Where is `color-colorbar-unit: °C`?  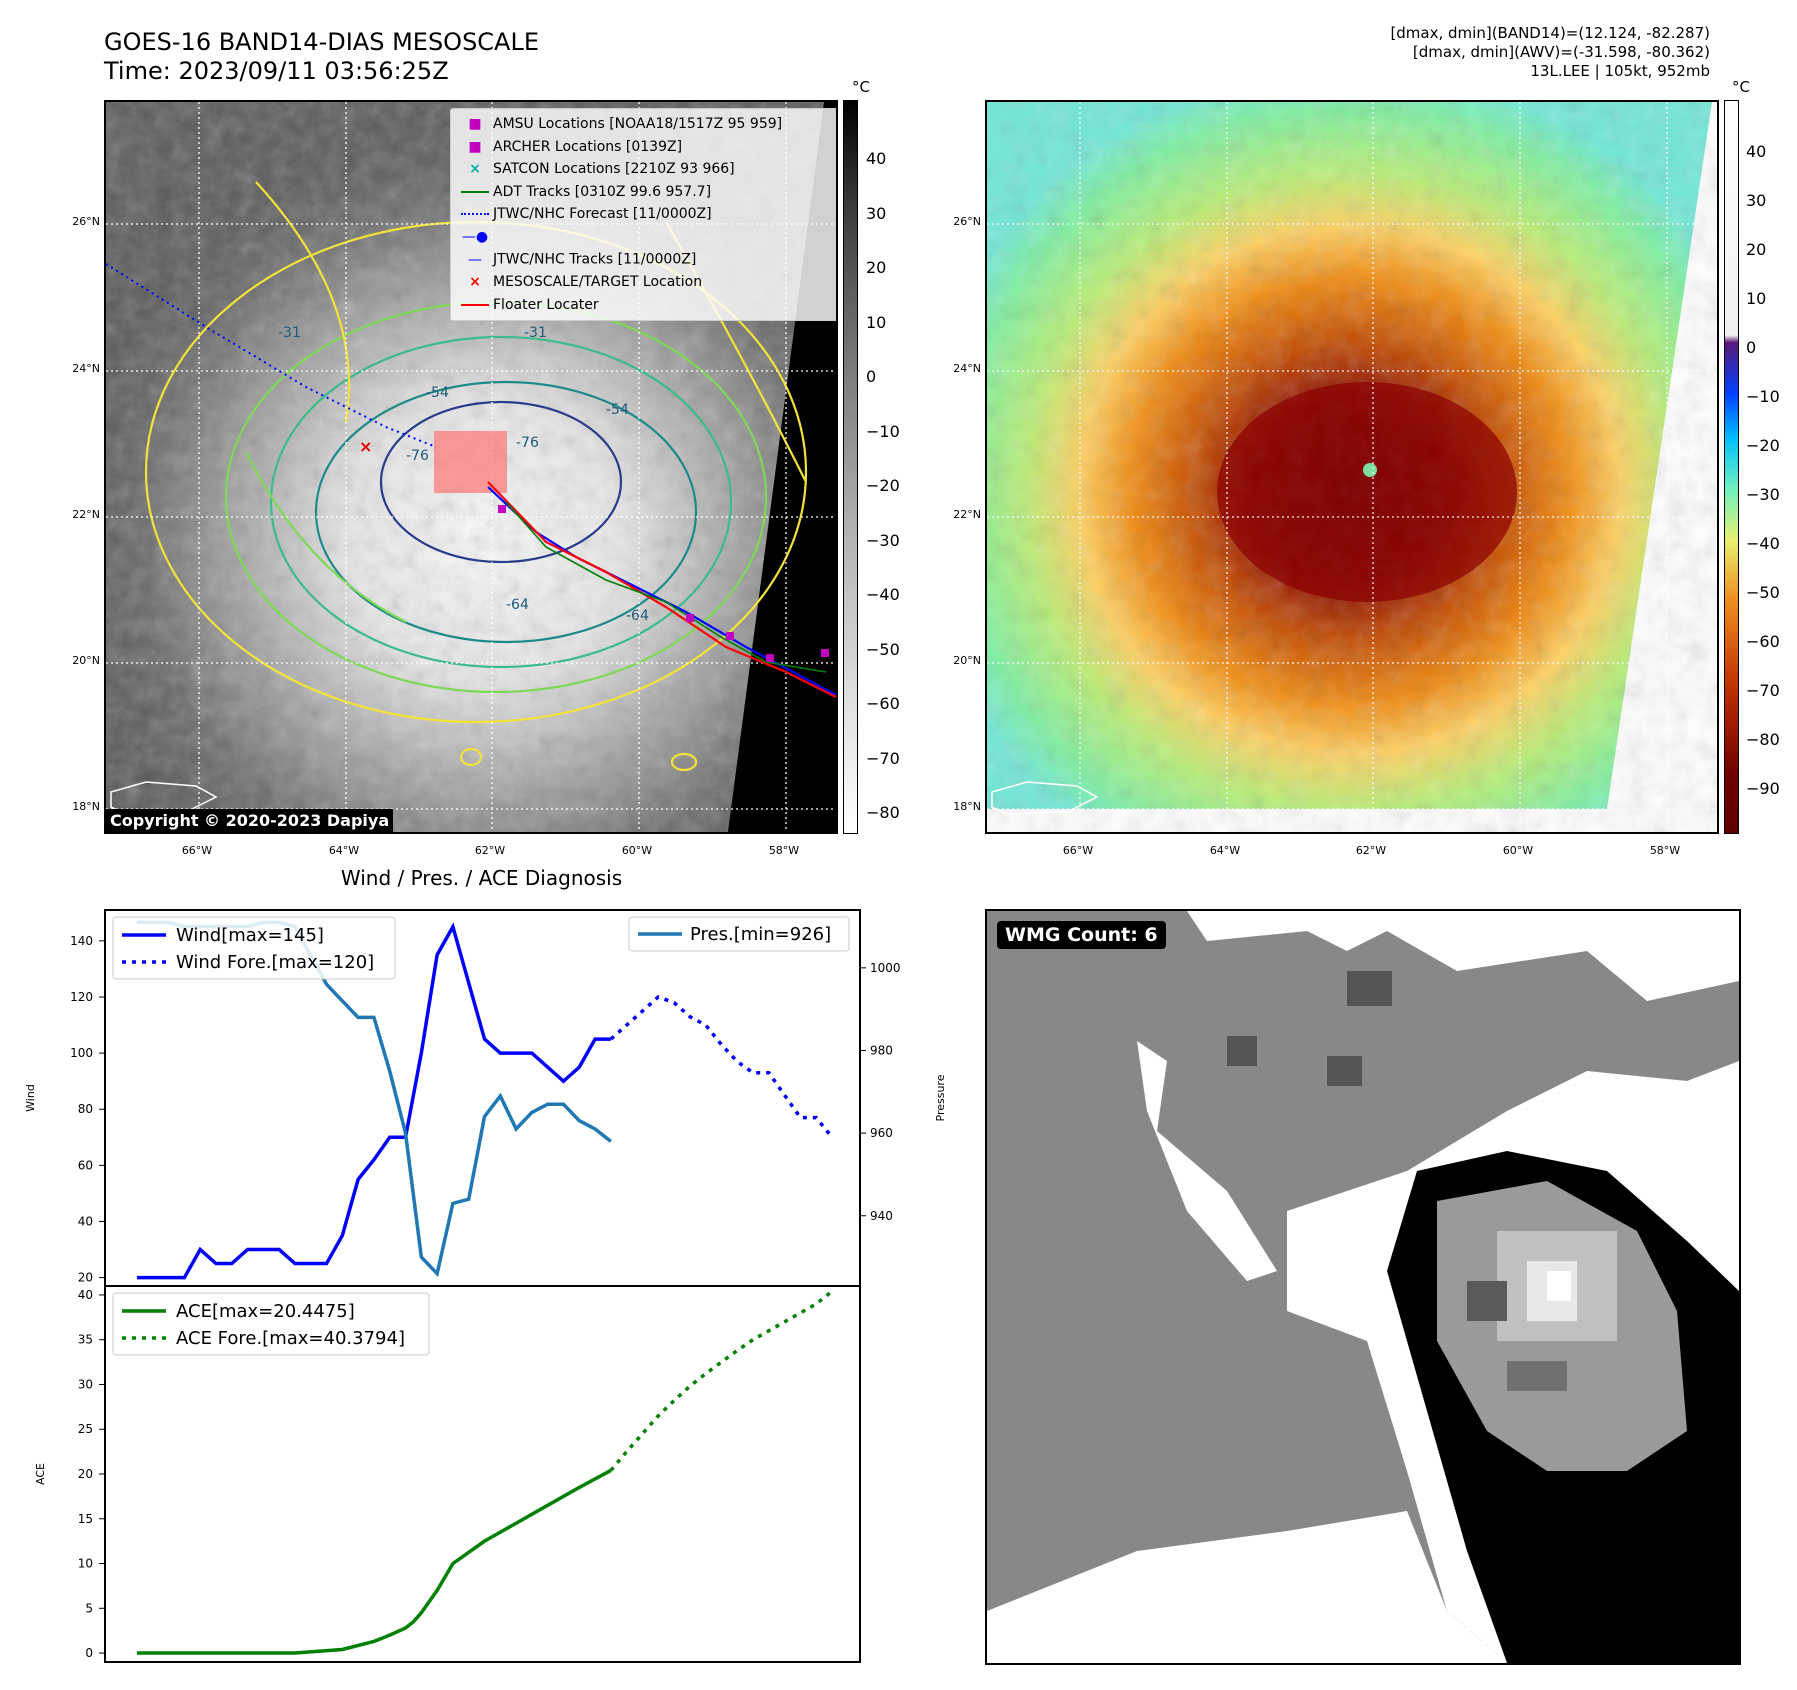
color-colorbar-unit: °C is located at coordinates (1741, 87).